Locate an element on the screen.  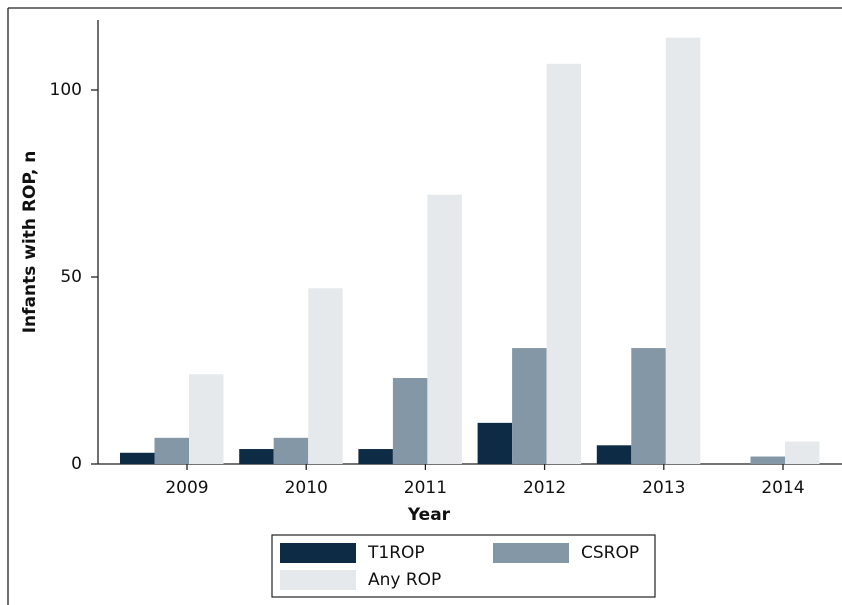
y-axis-title: Infants with ROP, n is located at coordinates (30, 242).